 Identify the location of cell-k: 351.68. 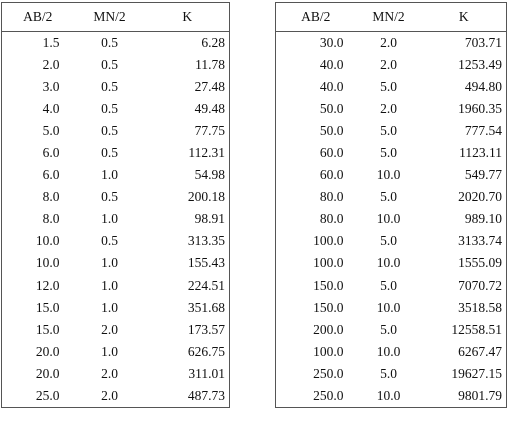
(206, 307).